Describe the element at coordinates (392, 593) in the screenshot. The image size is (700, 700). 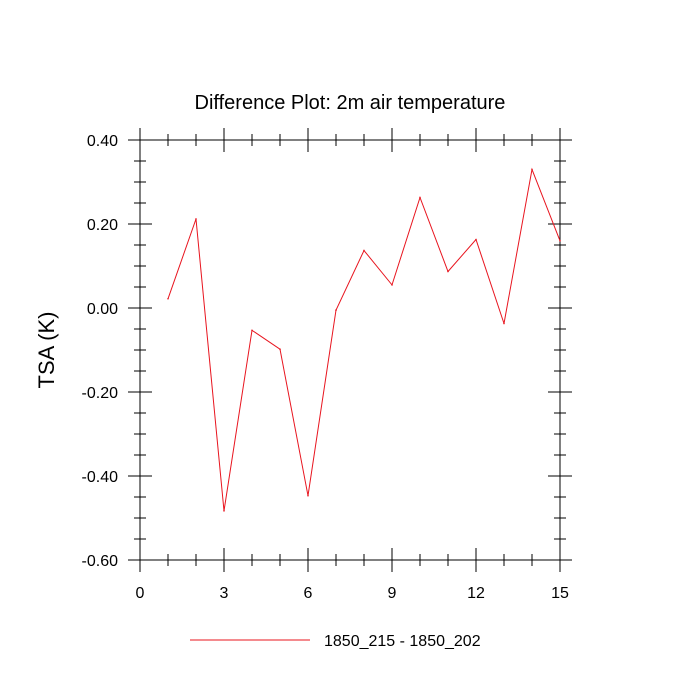
I see `x-tick-label: 9` at that location.